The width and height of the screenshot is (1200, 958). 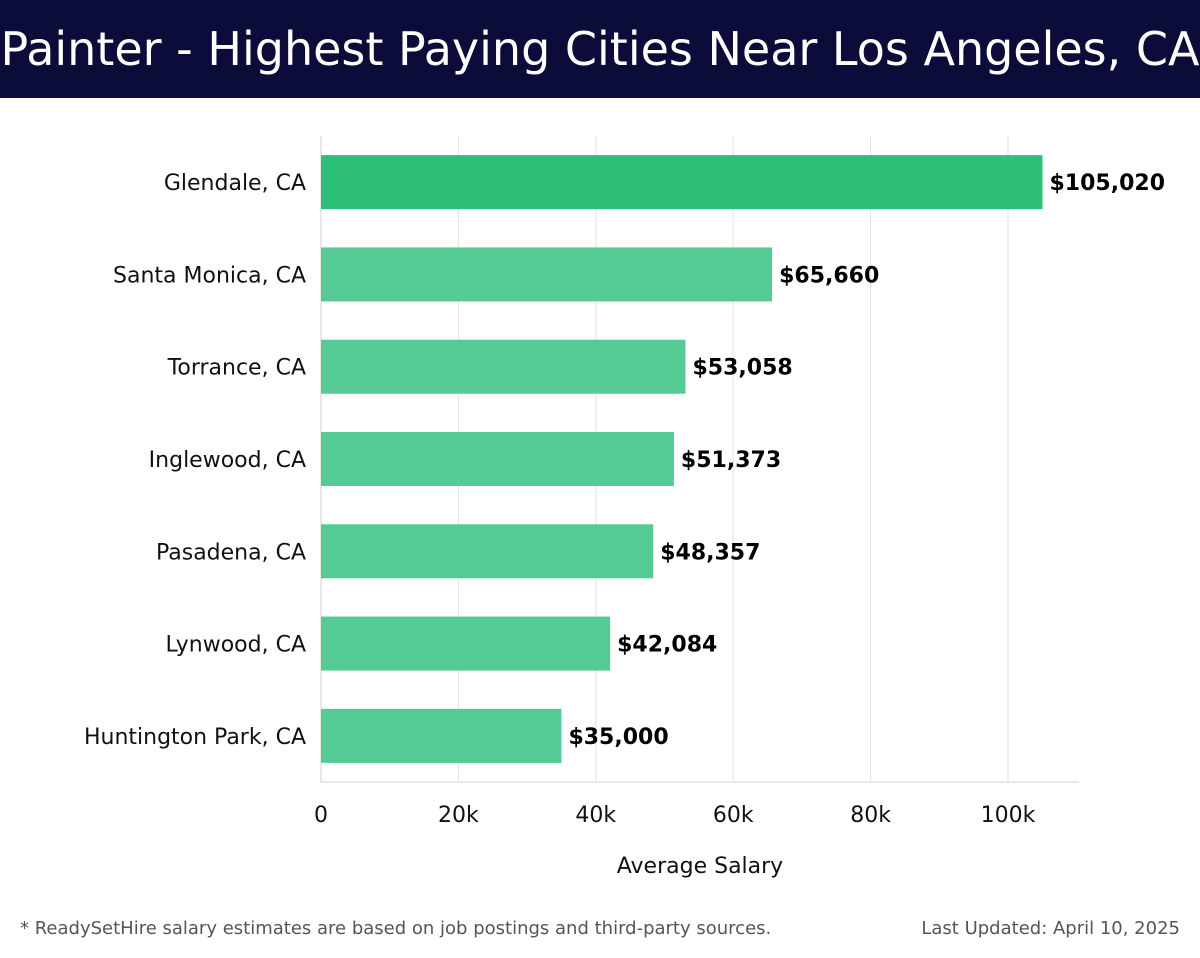 I want to click on value-label-7: $35,000, so click(x=618, y=737).